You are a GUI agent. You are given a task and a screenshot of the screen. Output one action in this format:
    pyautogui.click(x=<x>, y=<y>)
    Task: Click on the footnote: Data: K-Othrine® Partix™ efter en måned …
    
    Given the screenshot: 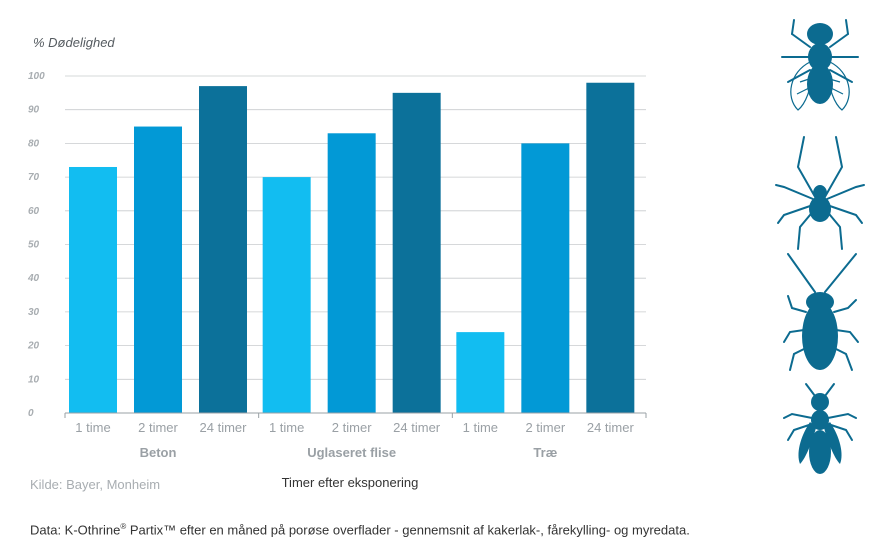 What is the action you would take?
    pyautogui.click(x=360, y=529)
    